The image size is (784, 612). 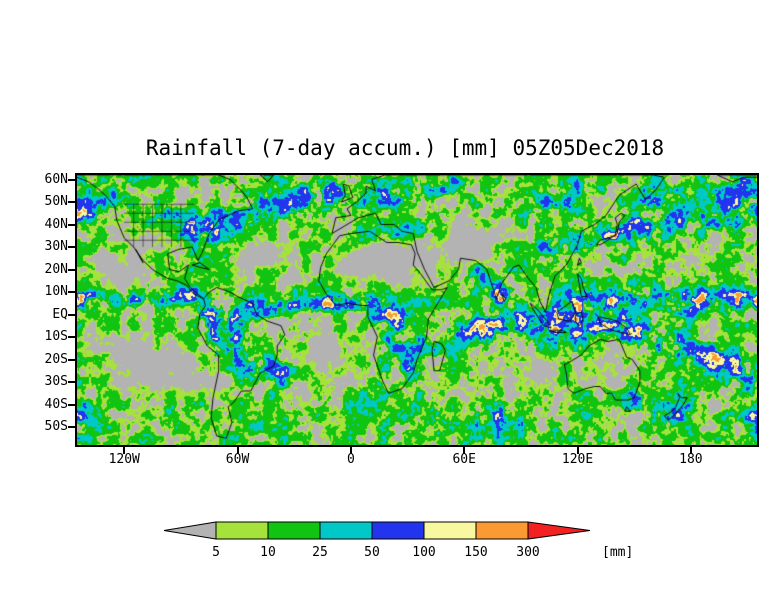 What do you see at coordinates (60, 314) in the screenshot?
I see `y-tick-label: EQ` at bounding box center [60, 314].